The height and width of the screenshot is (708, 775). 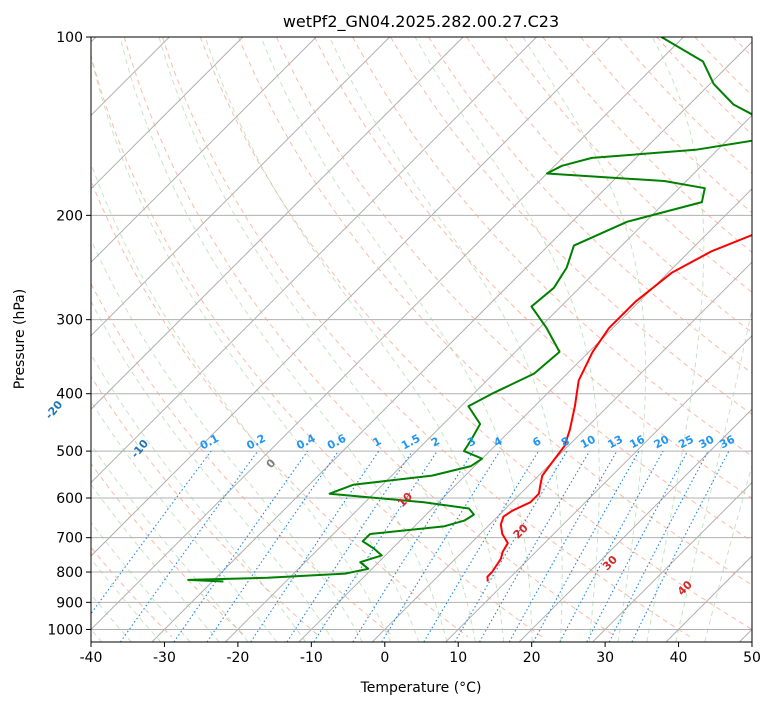 What do you see at coordinates (727, 442) in the screenshot?
I see `mixing-ratio-label: 36` at bounding box center [727, 442].